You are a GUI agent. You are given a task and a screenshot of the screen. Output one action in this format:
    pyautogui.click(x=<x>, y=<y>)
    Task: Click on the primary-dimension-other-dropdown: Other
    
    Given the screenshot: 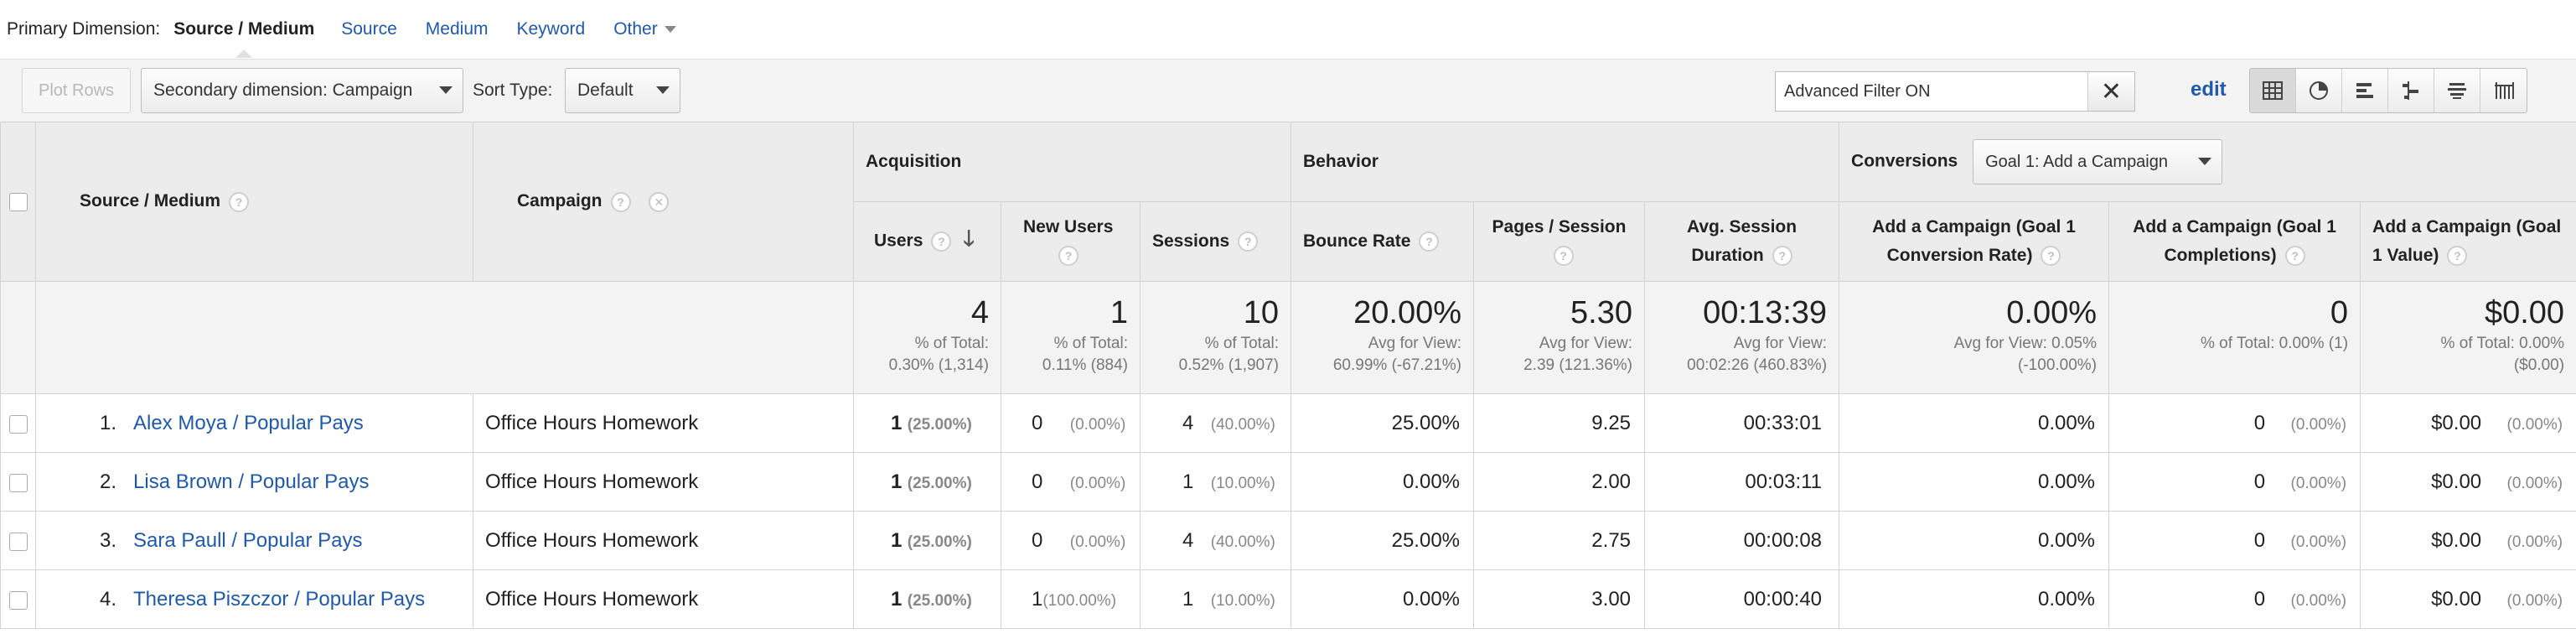 What is the action you would take?
    pyautogui.click(x=644, y=29)
    